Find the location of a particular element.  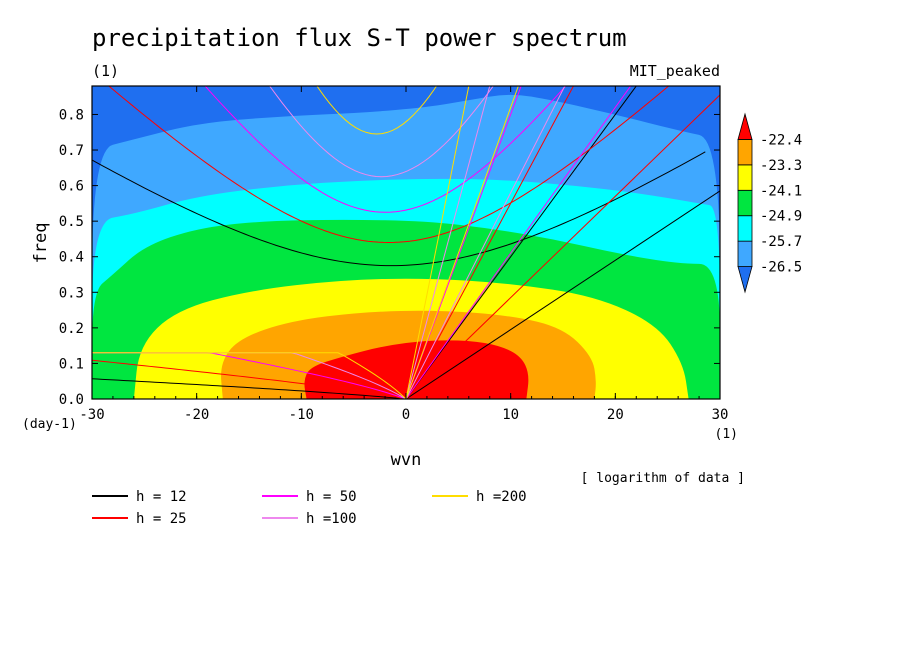

x-tick-label: 10 is located at coordinates (510, 415).